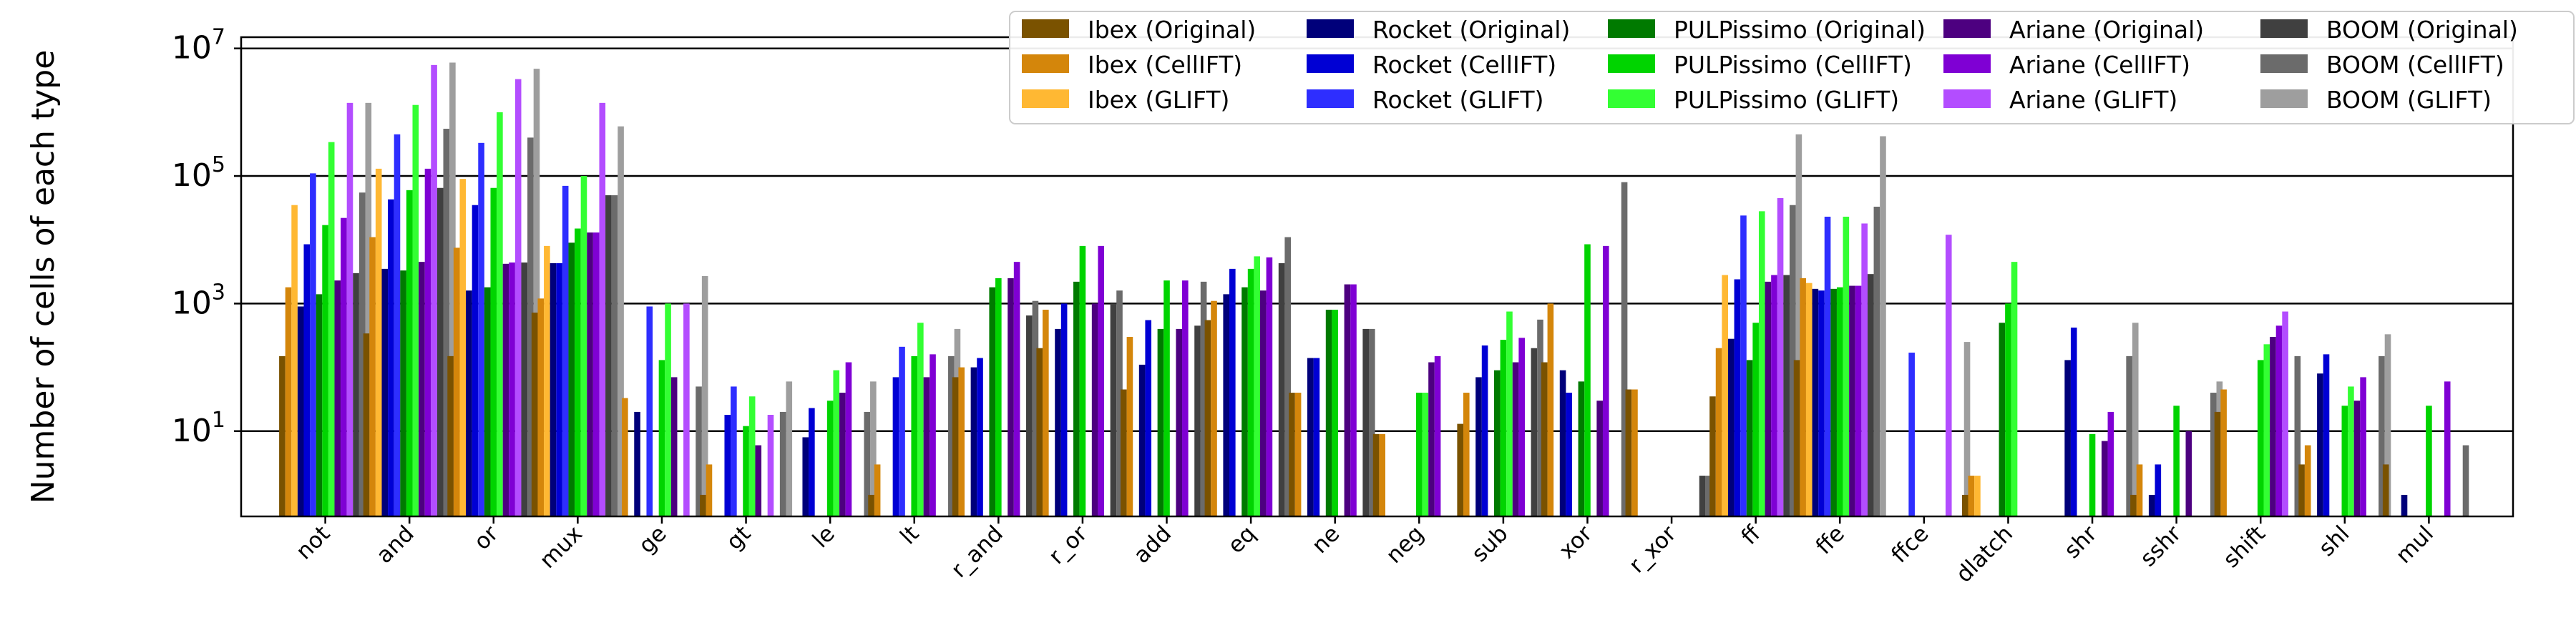 The image size is (2576, 633). What do you see at coordinates (1242, 540) in the screenshot?
I see `x-tick-label: eq` at bounding box center [1242, 540].